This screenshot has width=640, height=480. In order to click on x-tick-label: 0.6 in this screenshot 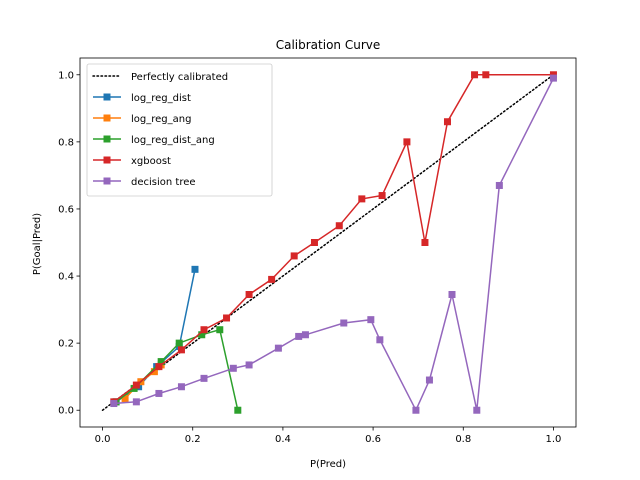, I will do `click(373, 439)`.